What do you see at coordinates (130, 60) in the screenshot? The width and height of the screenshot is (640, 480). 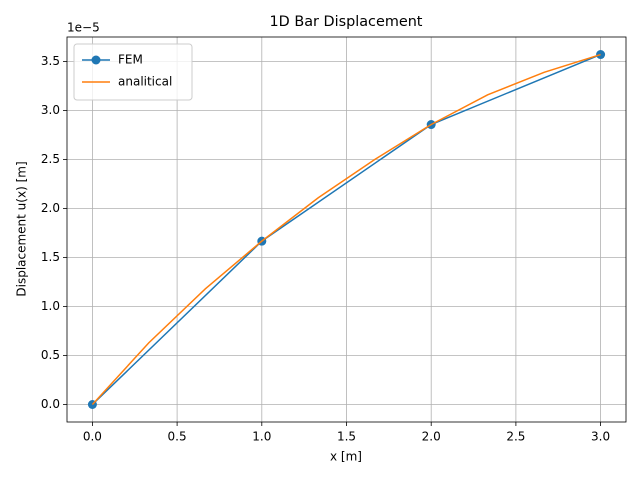 I see `legend-label: FEM` at bounding box center [130, 60].